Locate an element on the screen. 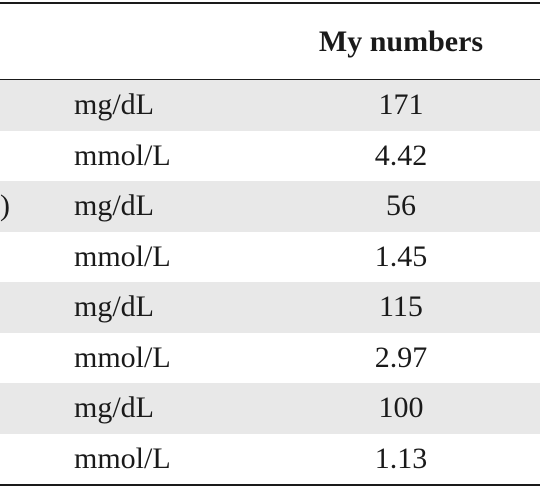 The height and width of the screenshot is (500, 540). row-value: 1.45 is located at coordinates (401, 256).